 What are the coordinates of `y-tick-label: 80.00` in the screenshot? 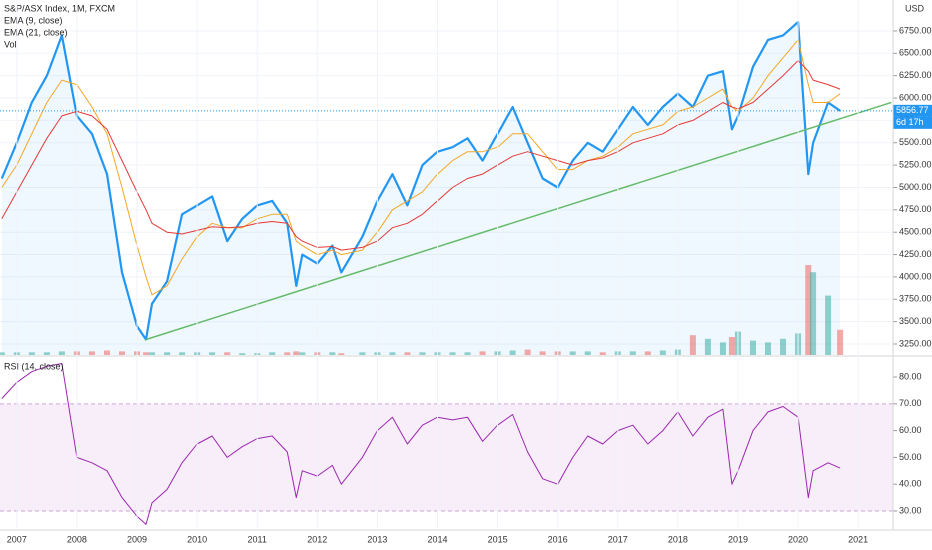 It's located at (910, 376).